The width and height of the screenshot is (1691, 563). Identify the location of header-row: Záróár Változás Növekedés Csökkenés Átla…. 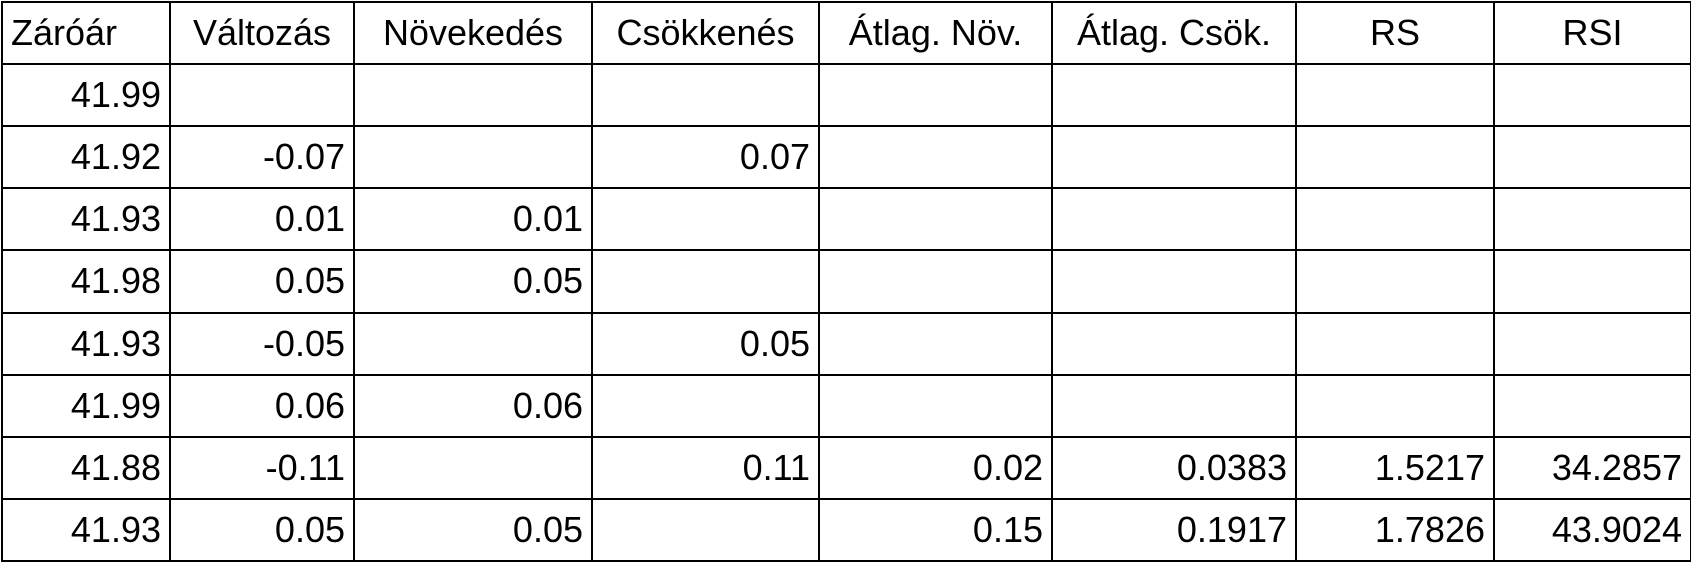
(846, 33).